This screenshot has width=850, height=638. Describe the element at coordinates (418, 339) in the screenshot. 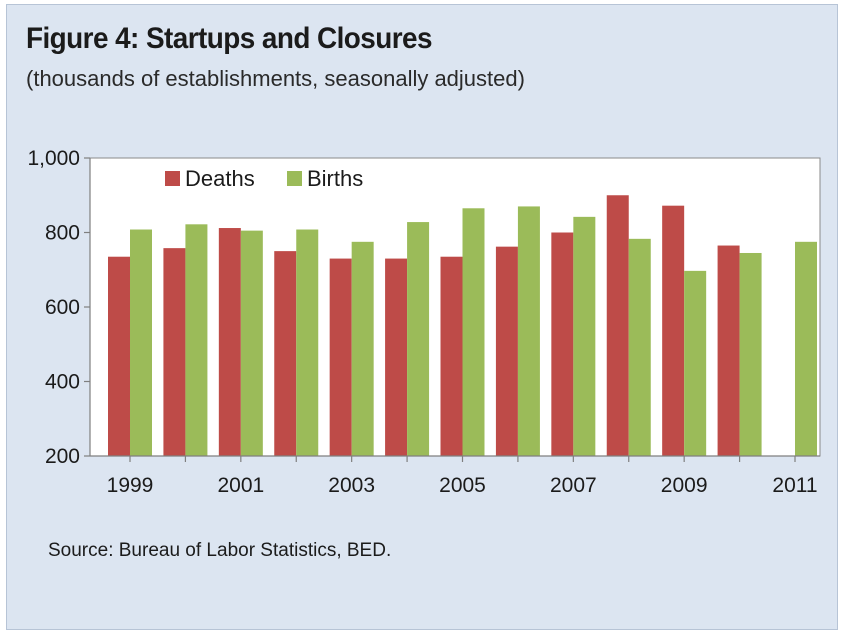

I see `bar-births-2004` at that location.